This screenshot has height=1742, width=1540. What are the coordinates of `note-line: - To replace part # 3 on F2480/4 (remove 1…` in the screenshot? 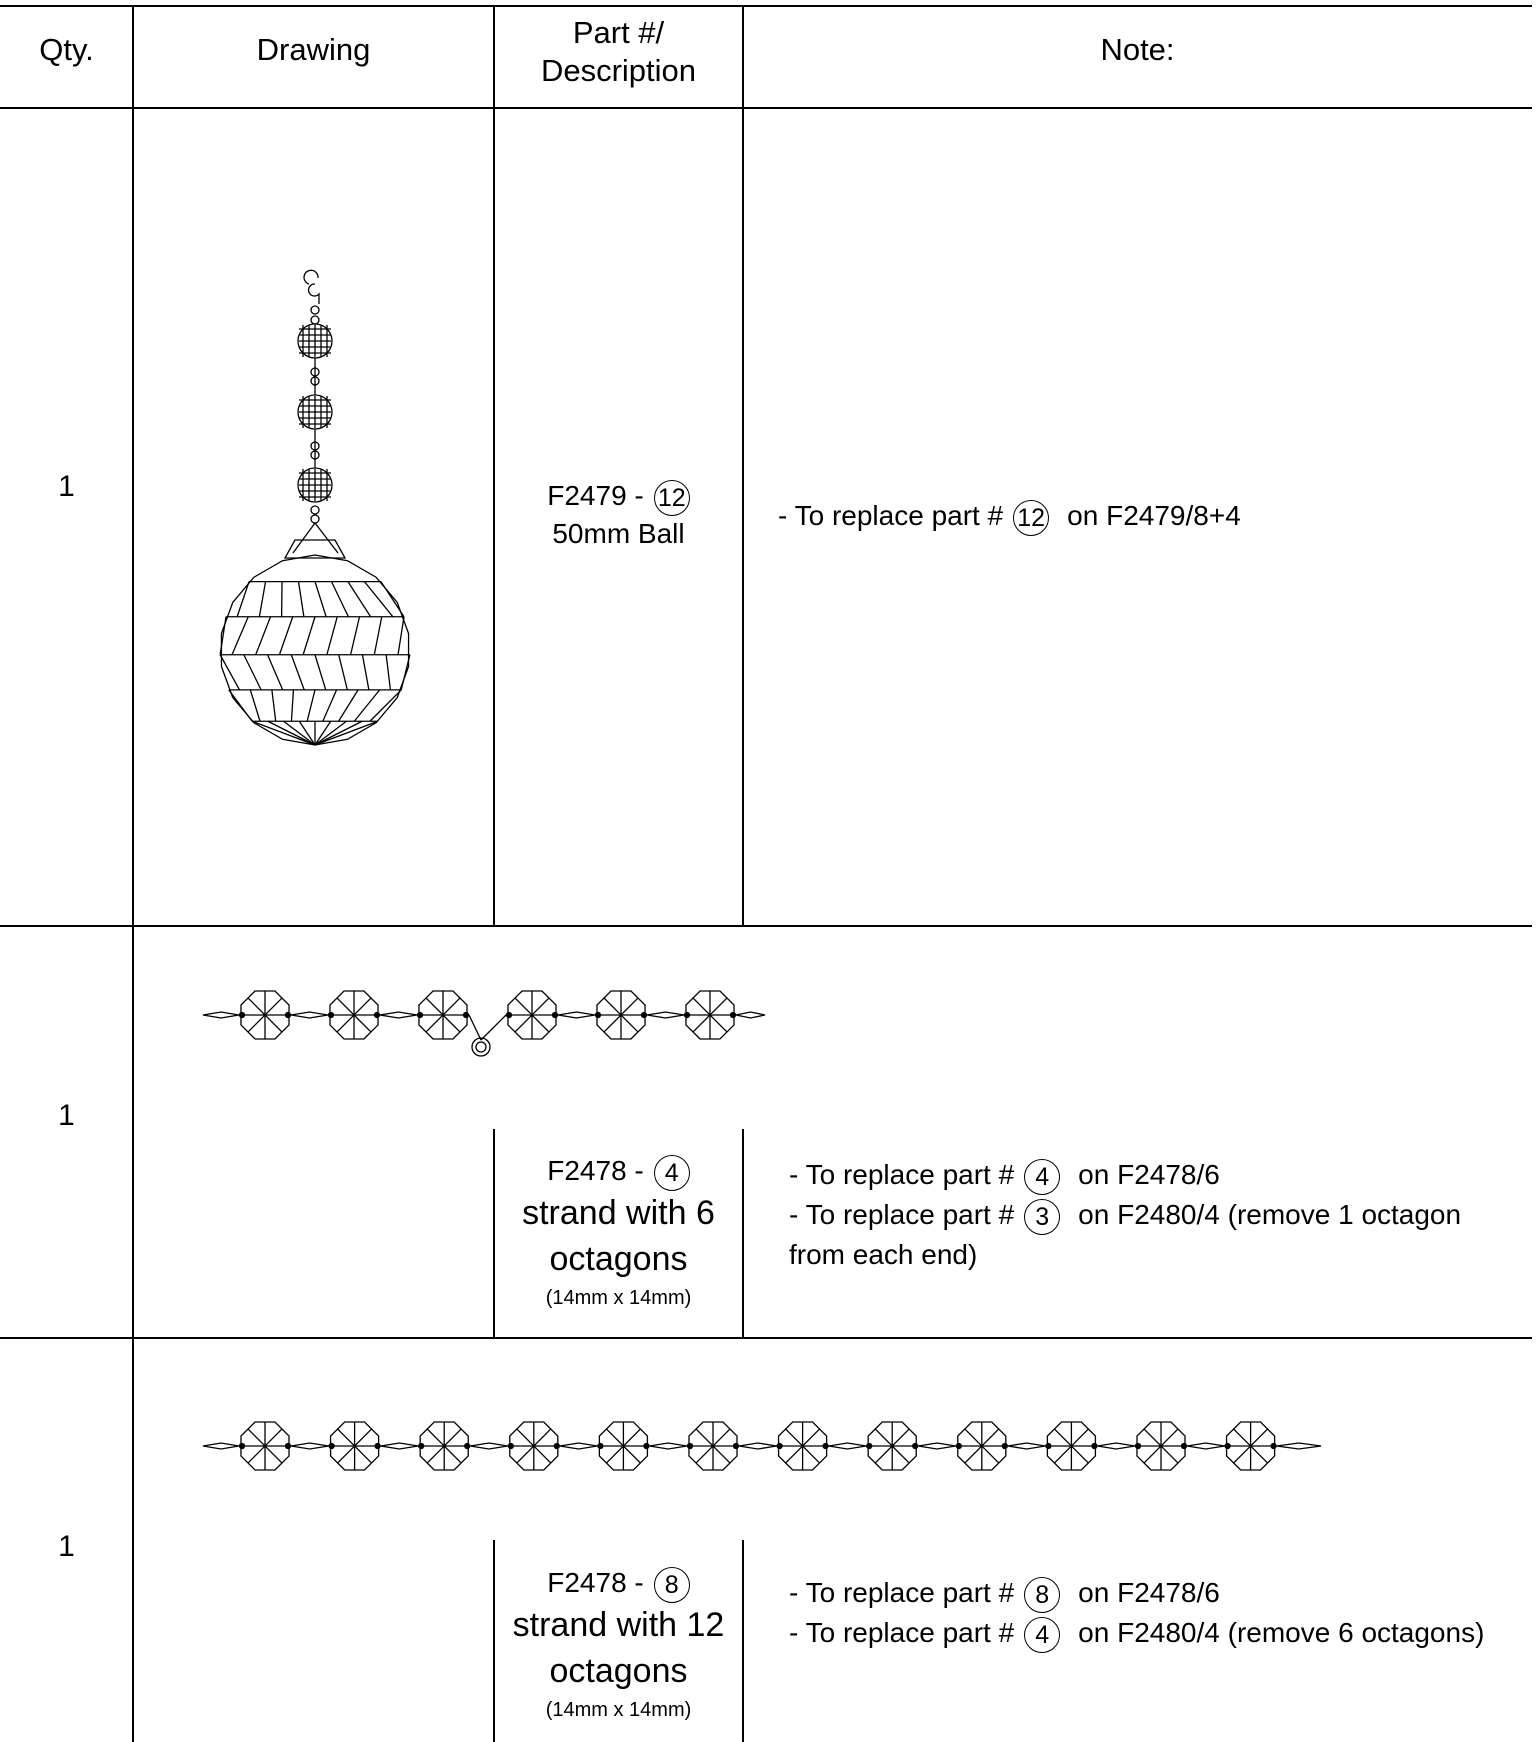 It's located at (1139, 1235).